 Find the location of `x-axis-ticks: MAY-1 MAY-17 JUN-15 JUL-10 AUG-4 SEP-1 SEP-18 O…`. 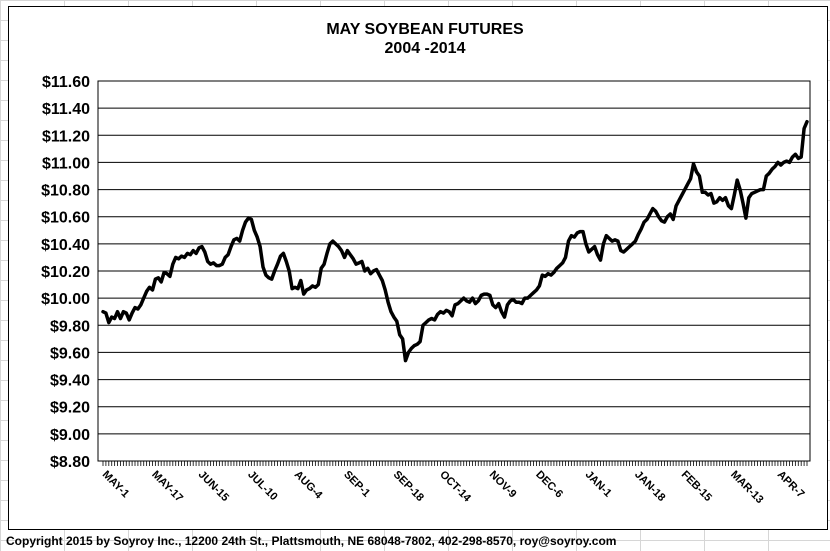

x-axis-ticks: MAY-1 MAY-17 JUN-15 JUL-10 AUG-4 SEP-1 SEP-18 O… is located at coordinates (453, 487).